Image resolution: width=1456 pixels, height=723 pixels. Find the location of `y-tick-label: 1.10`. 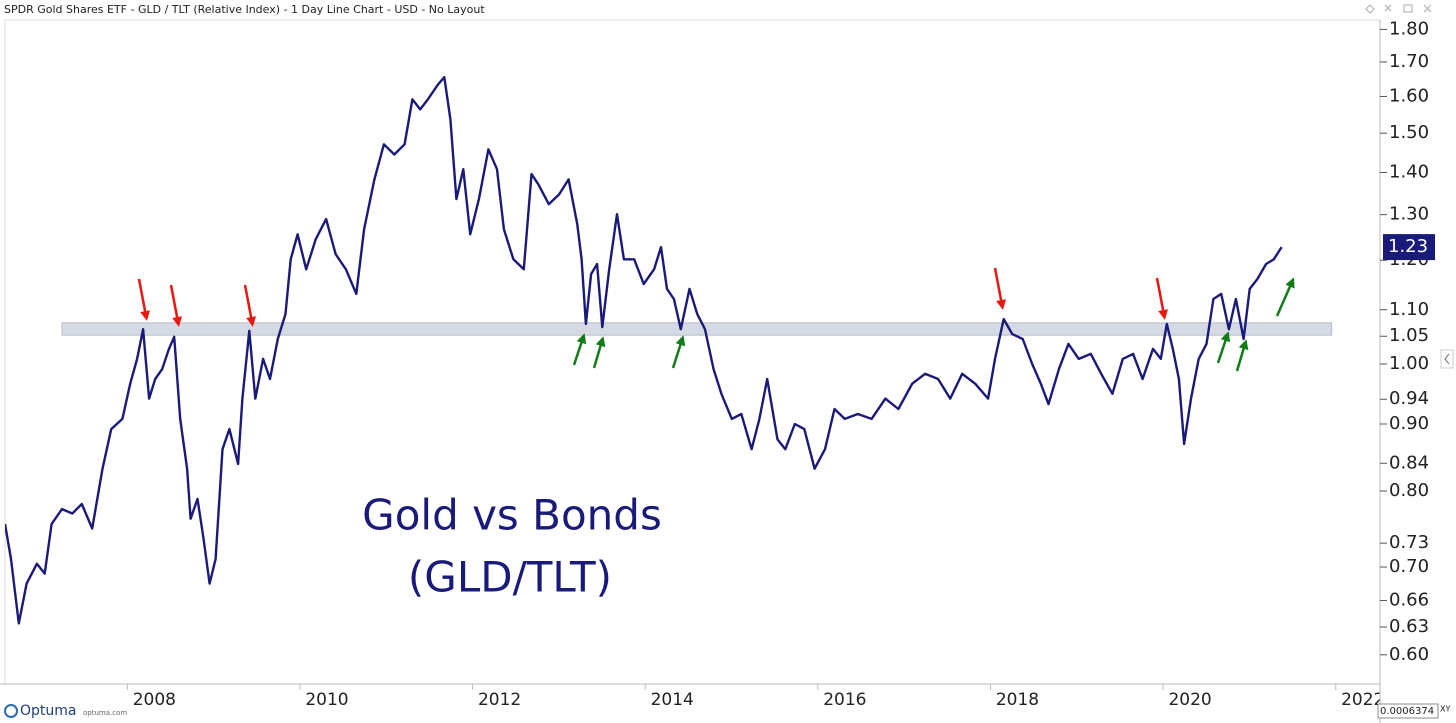

y-tick-label: 1.10 is located at coordinates (1409, 309).